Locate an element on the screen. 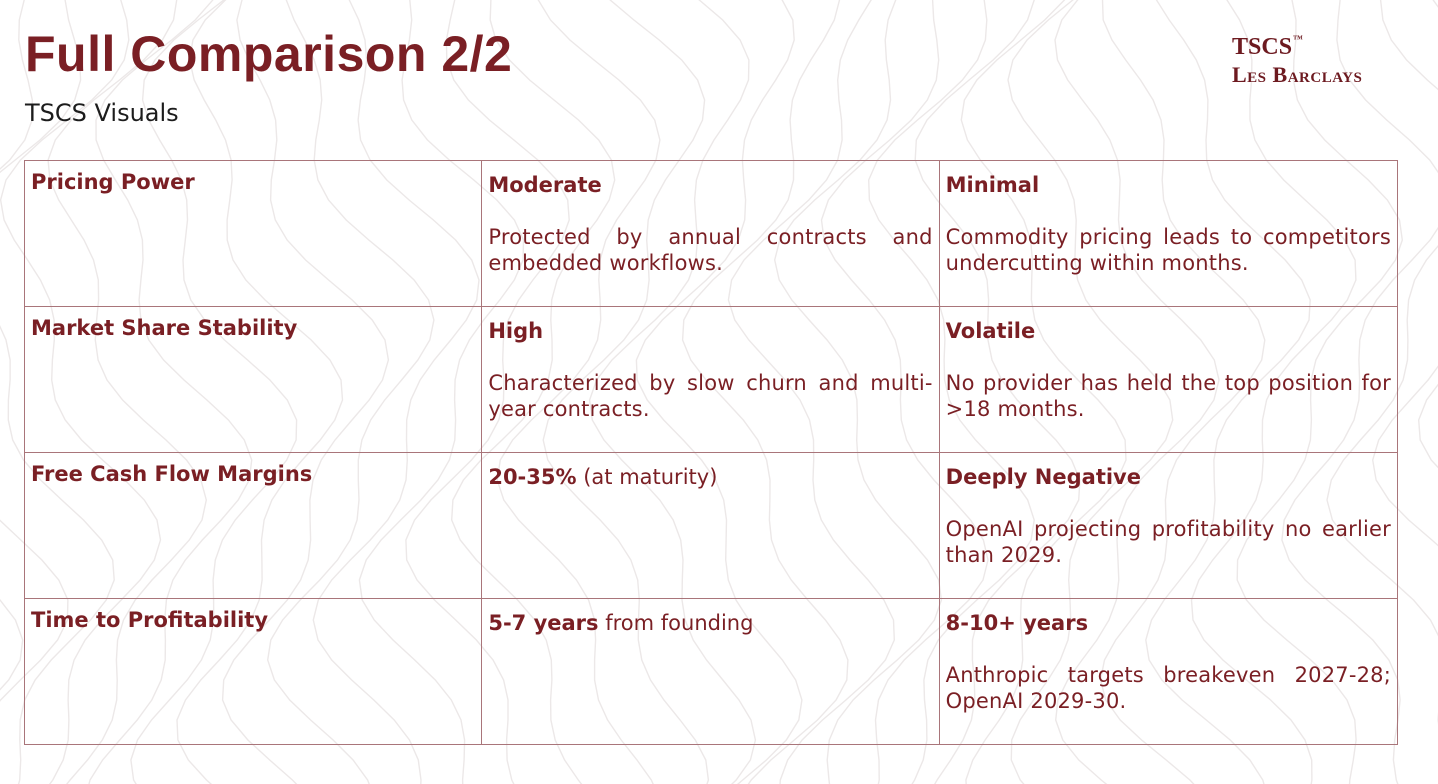 This screenshot has width=1438, height=784. page-subtitle: TSCS Visuals is located at coordinates (102, 113).